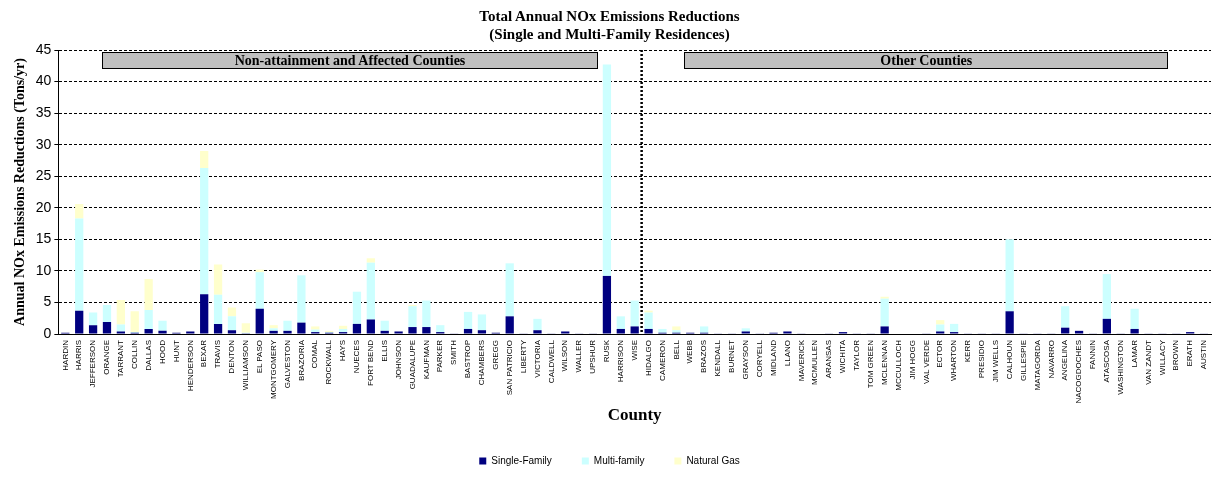 Image resolution: width=1225 pixels, height=484 pixels. Describe the element at coordinates (926, 362) in the screenshot. I see `x-tick-label: VAL VERDE` at that location.